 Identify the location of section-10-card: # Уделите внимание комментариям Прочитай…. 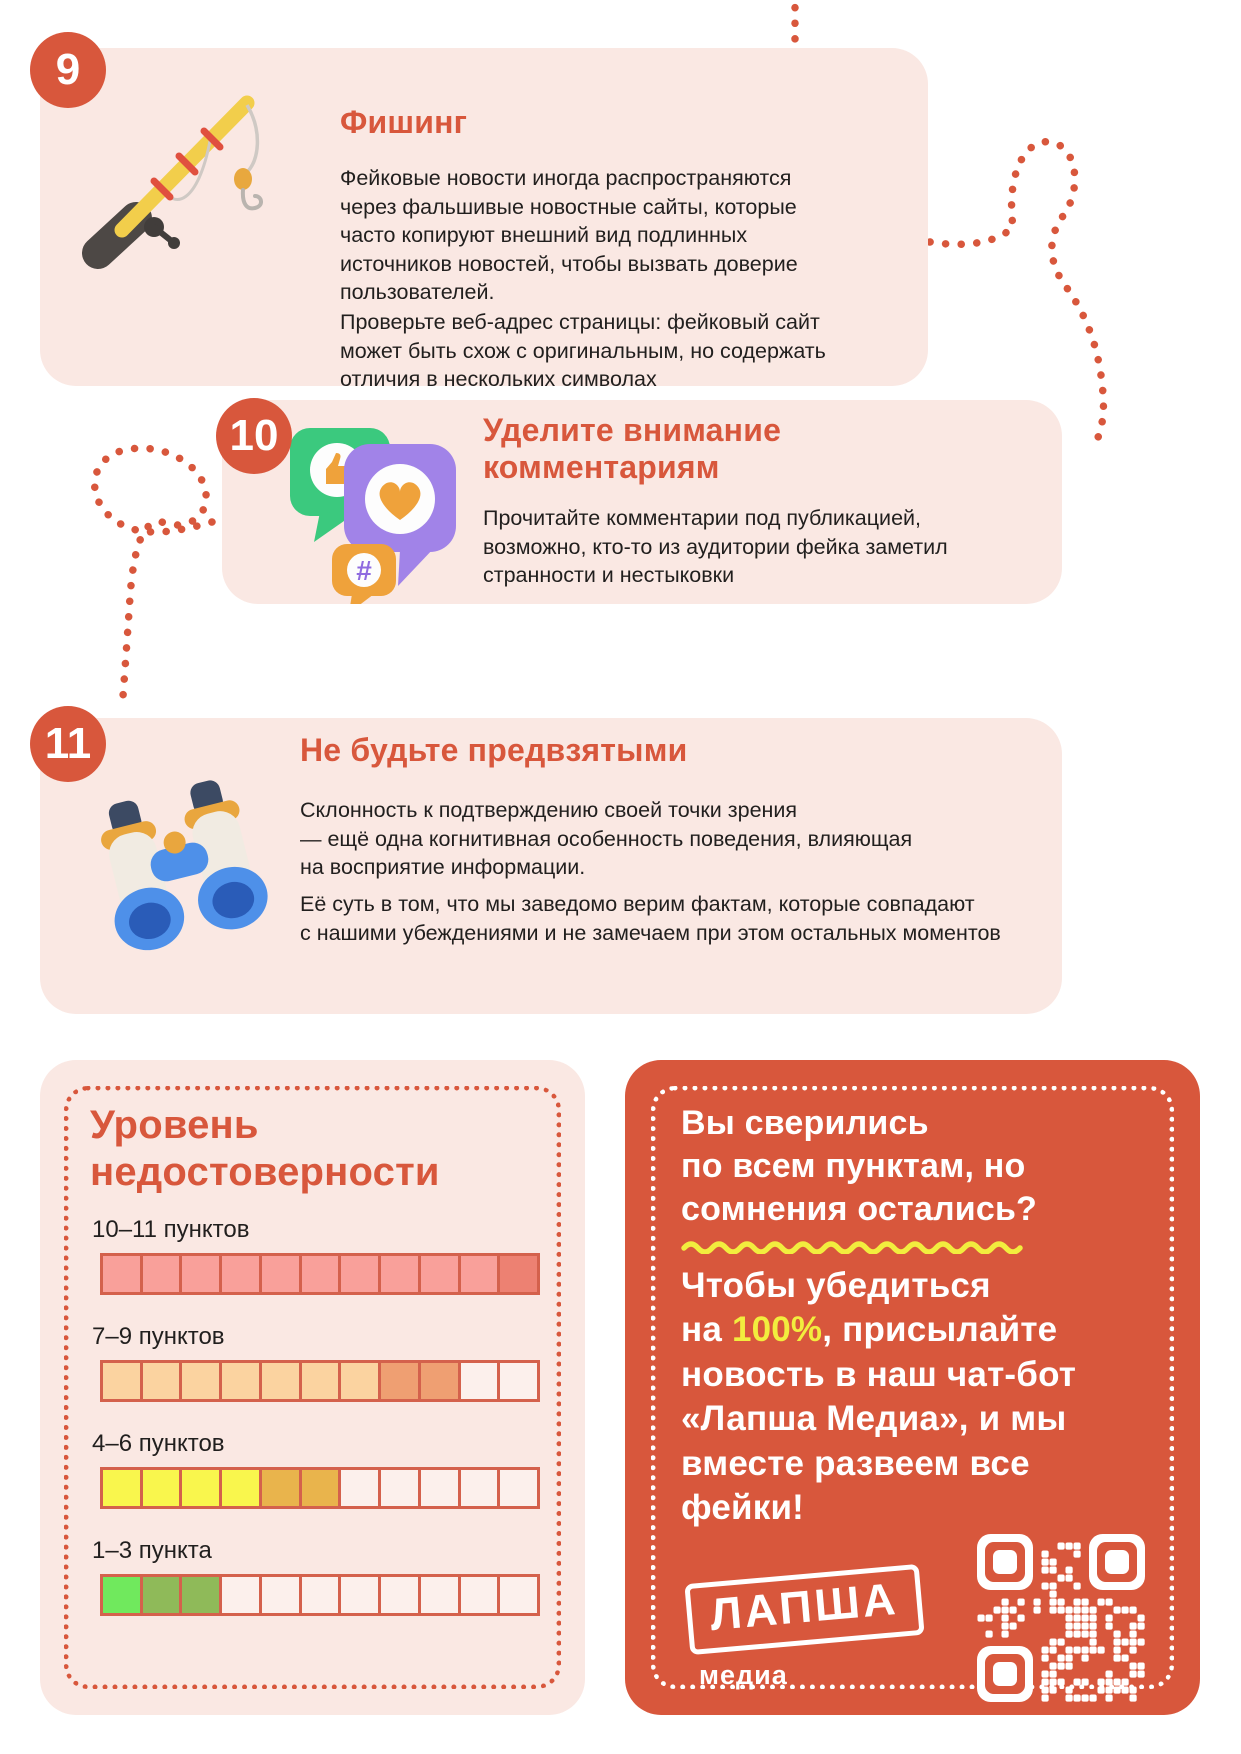
(642, 502).